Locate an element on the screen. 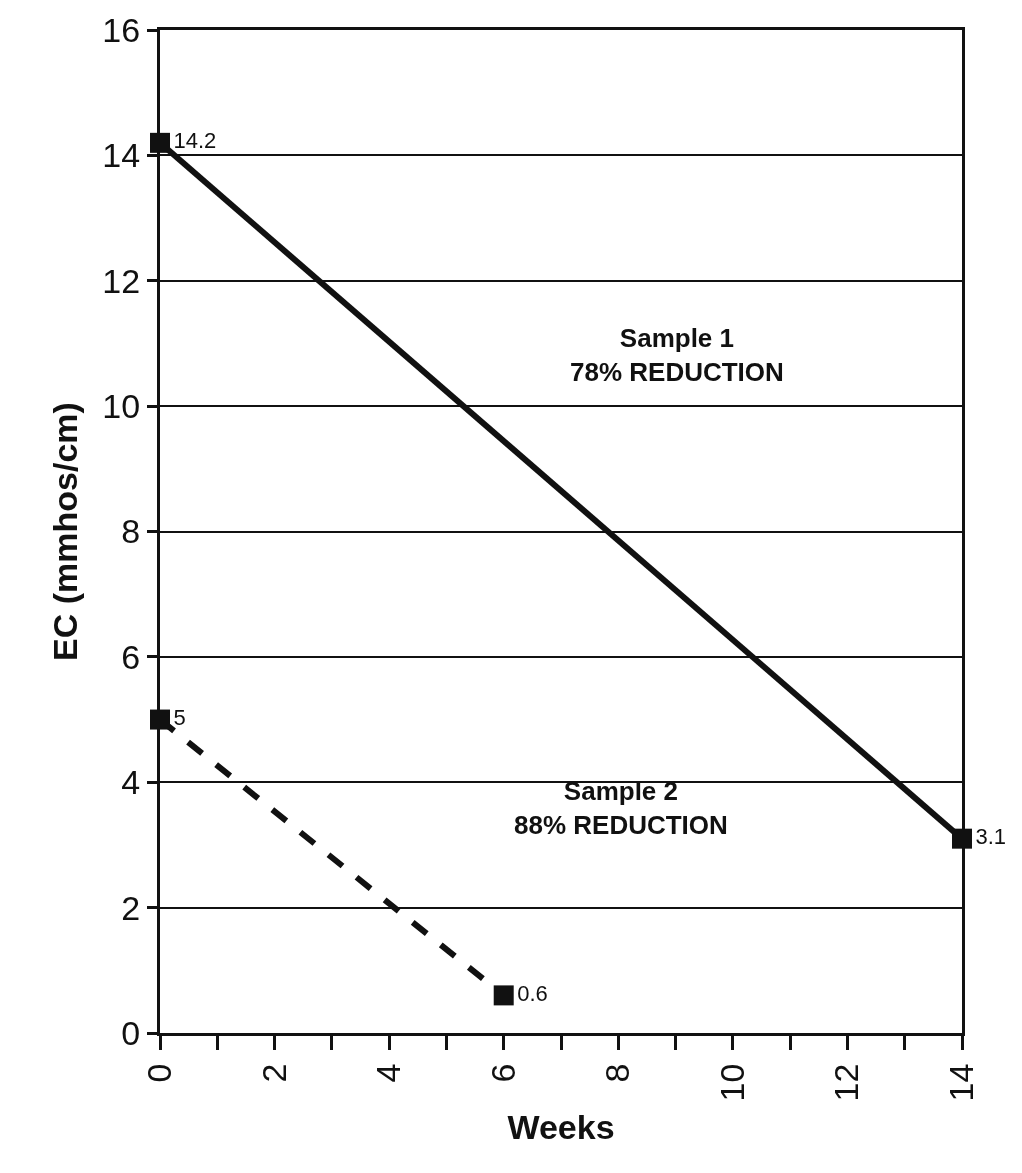 This screenshot has width=1022, height=1173. y-tick-label: 8 is located at coordinates (131, 531).